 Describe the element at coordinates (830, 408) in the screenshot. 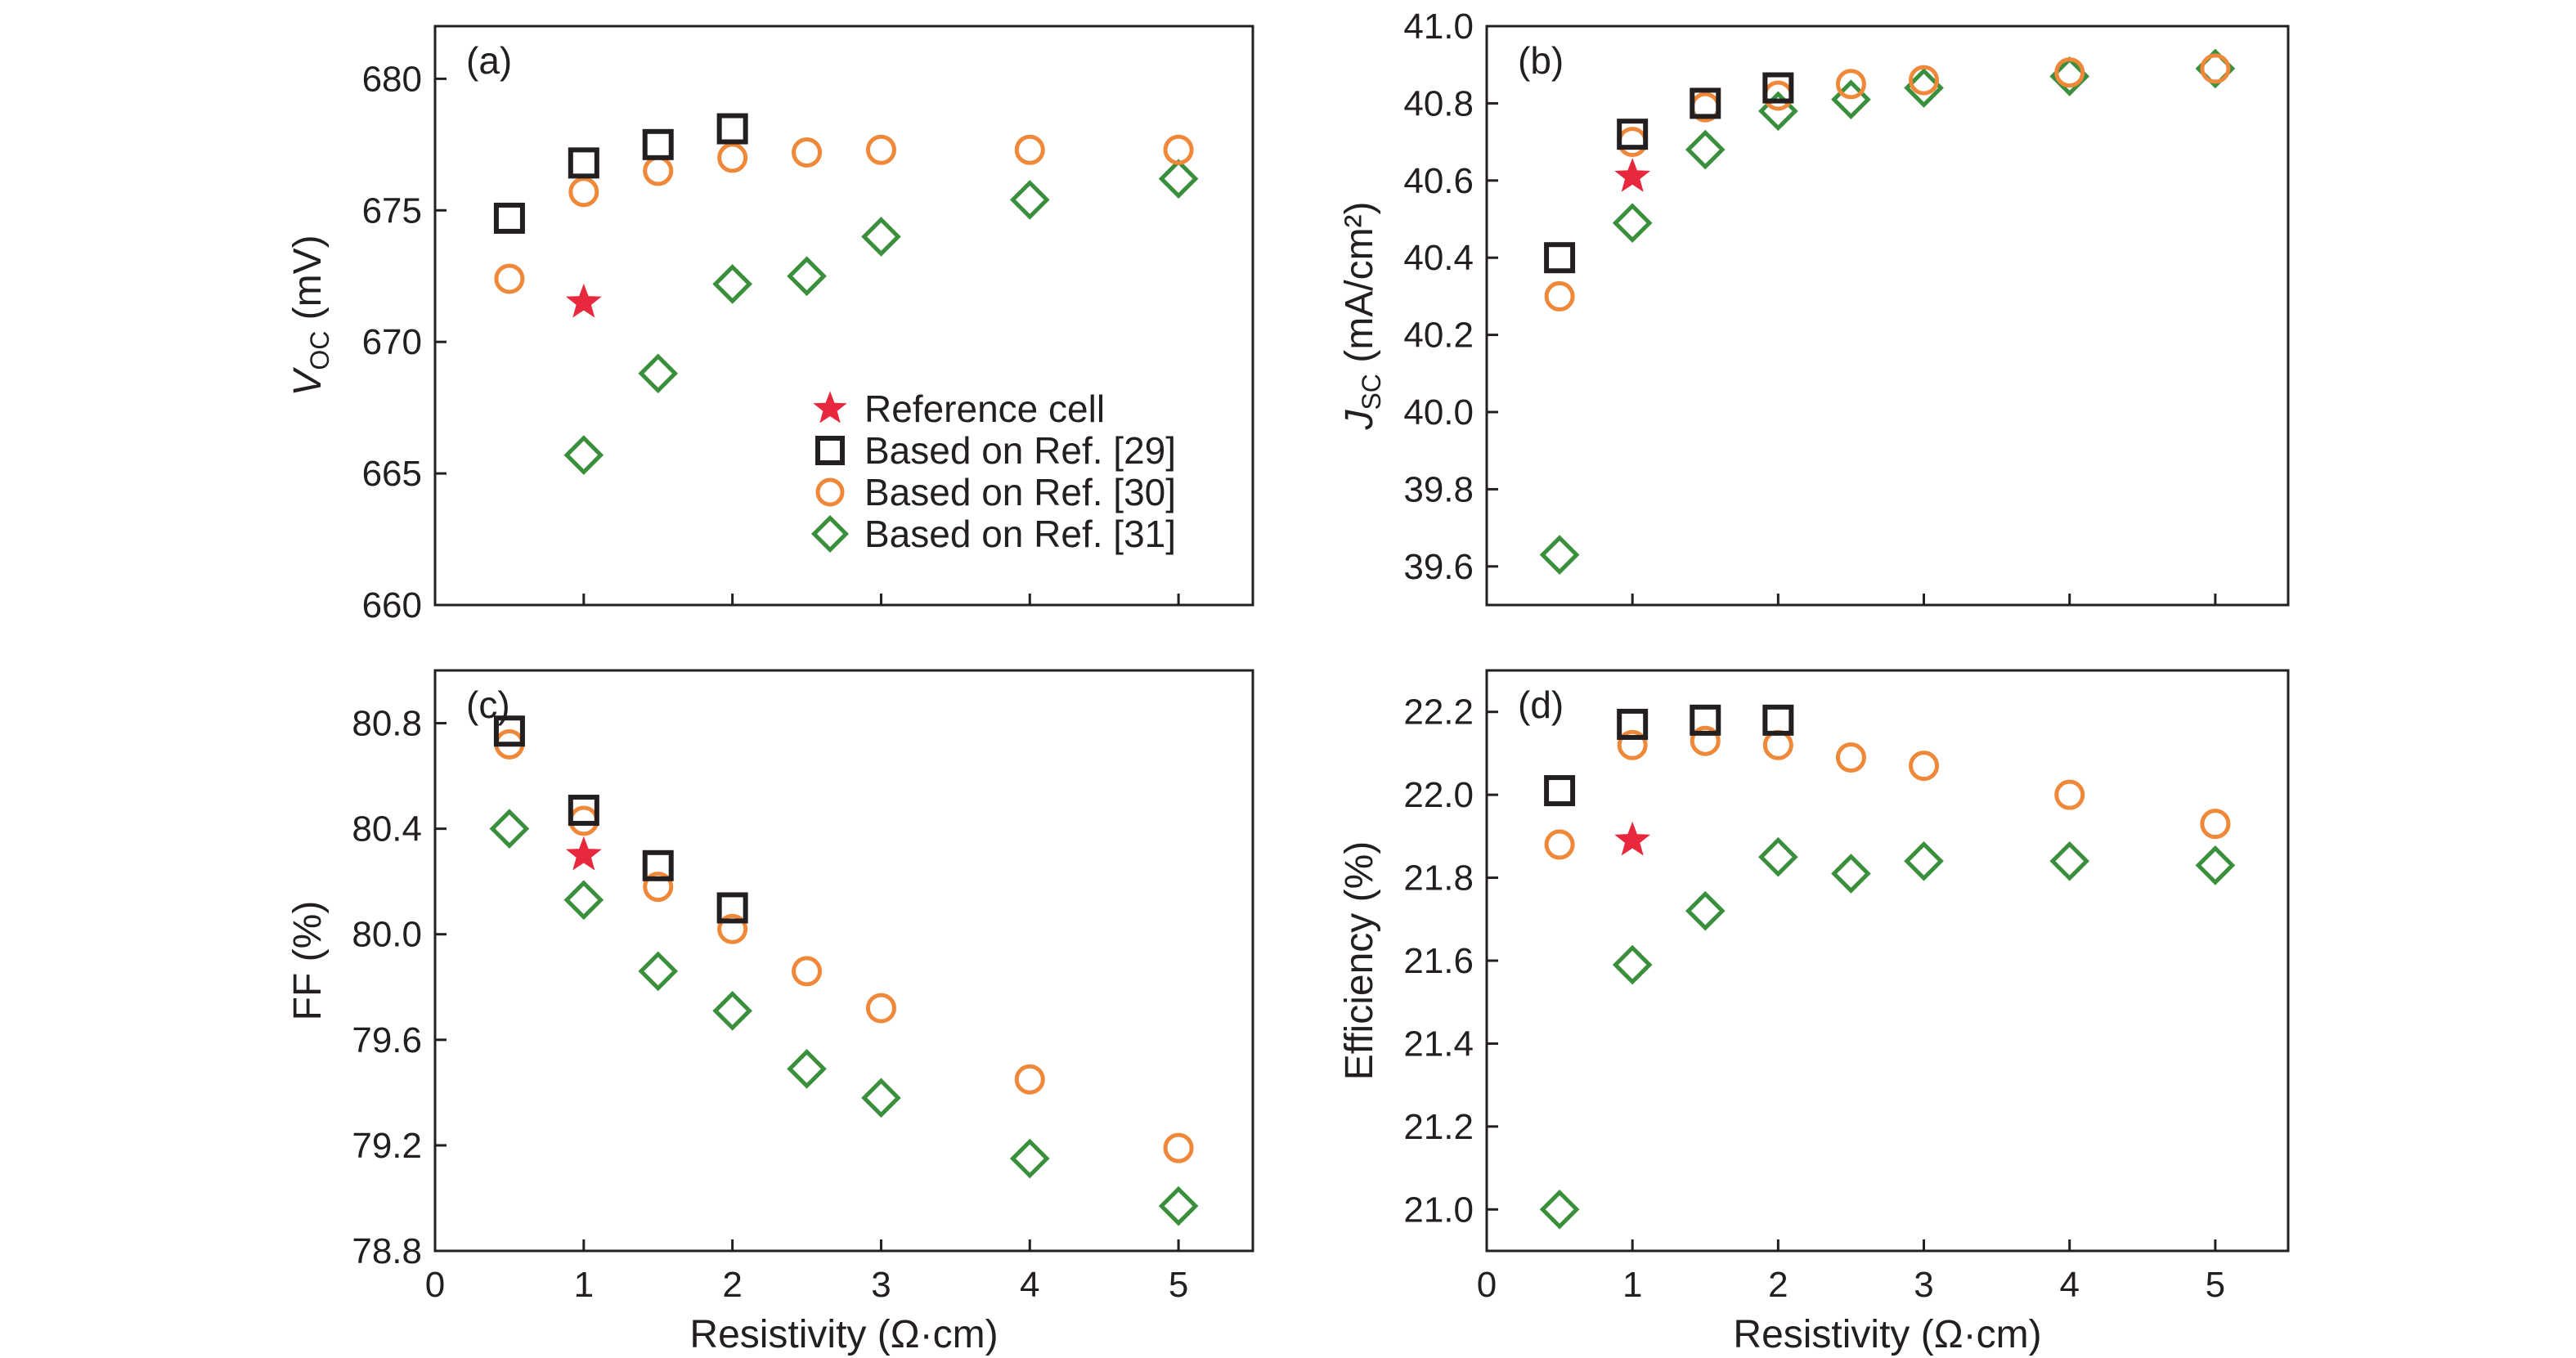

I see `legend-marker-ref` at that location.